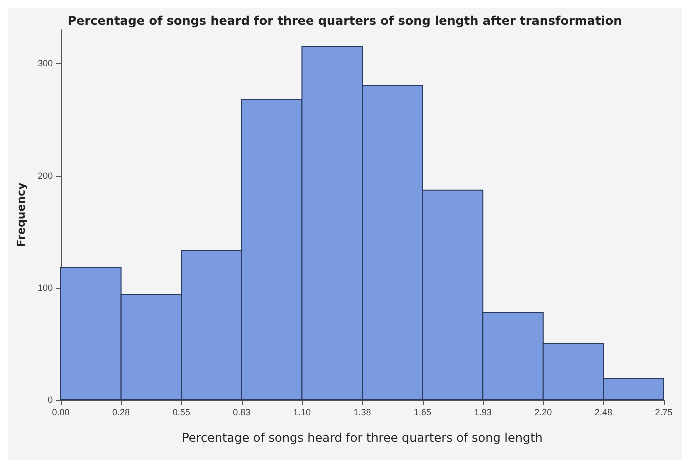  I want to click on x-tick-label: 1.38, so click(363, 413).